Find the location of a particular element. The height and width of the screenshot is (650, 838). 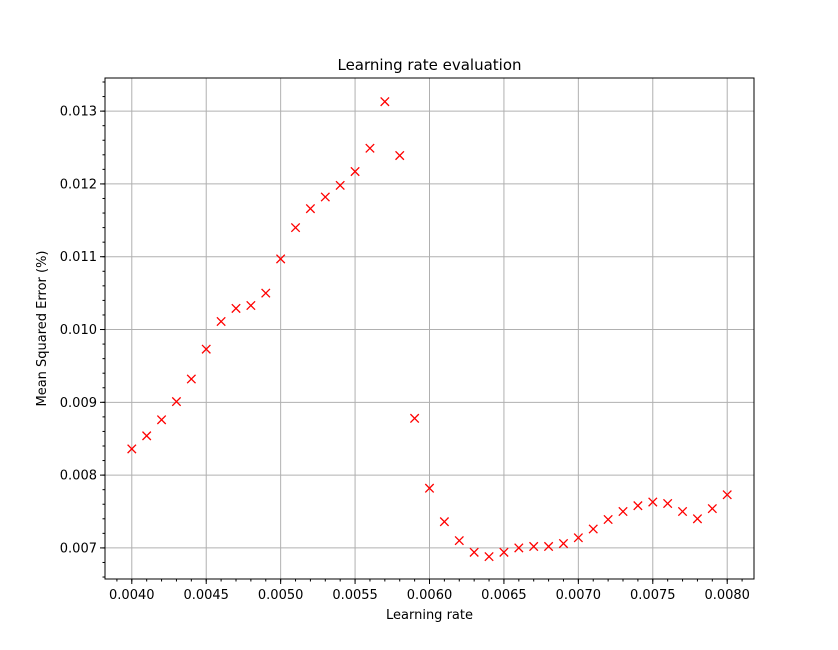

y-tick-label: 0.010 is located at coordinates (78, 330).